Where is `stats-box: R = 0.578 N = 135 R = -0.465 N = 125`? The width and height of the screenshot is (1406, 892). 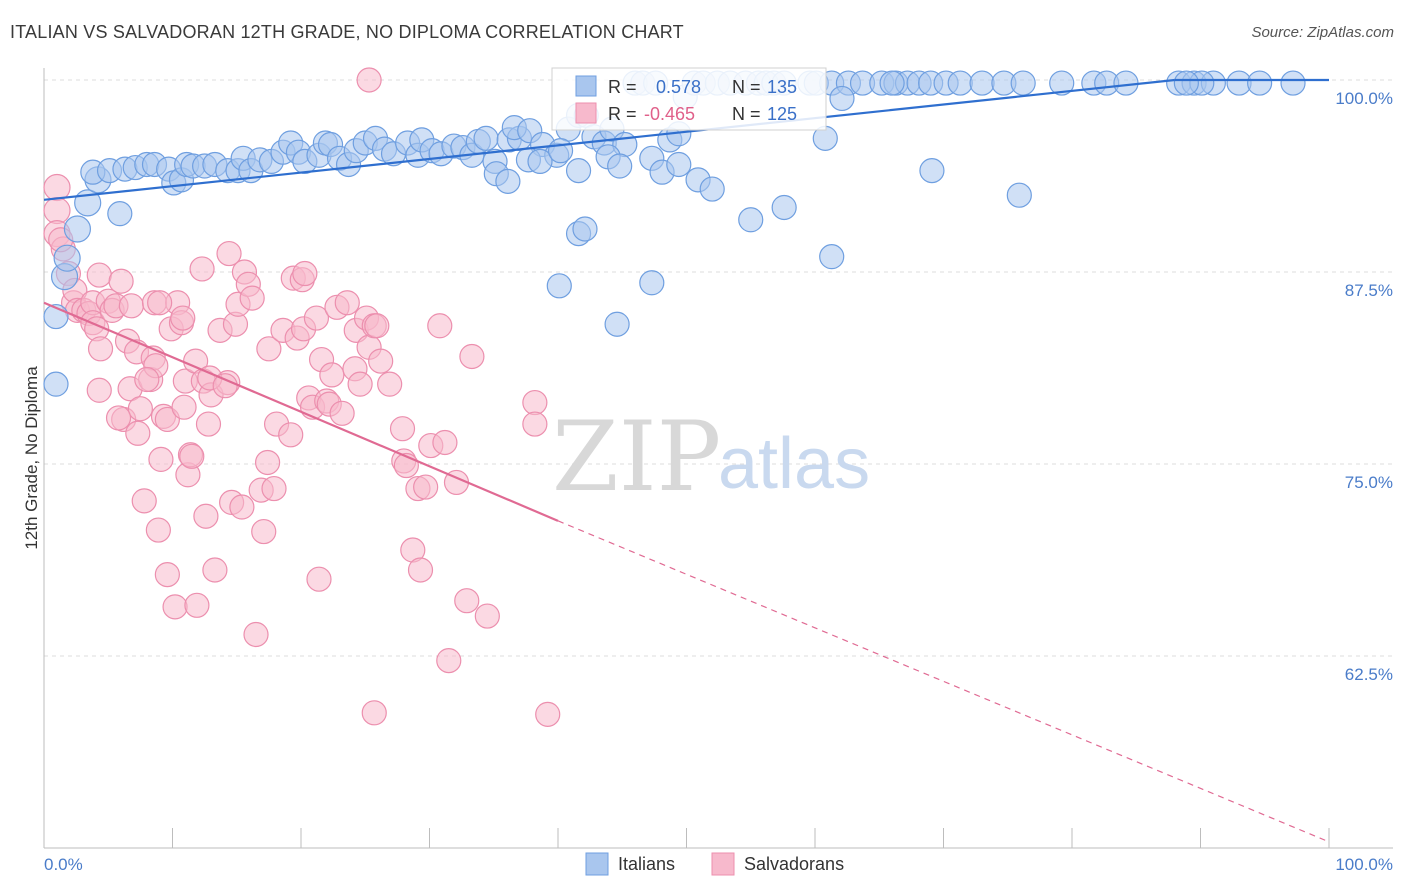
stats-box: R = 0.578 N = 135 R = -0.465 N = 125 is located at coordinates (689, 99).